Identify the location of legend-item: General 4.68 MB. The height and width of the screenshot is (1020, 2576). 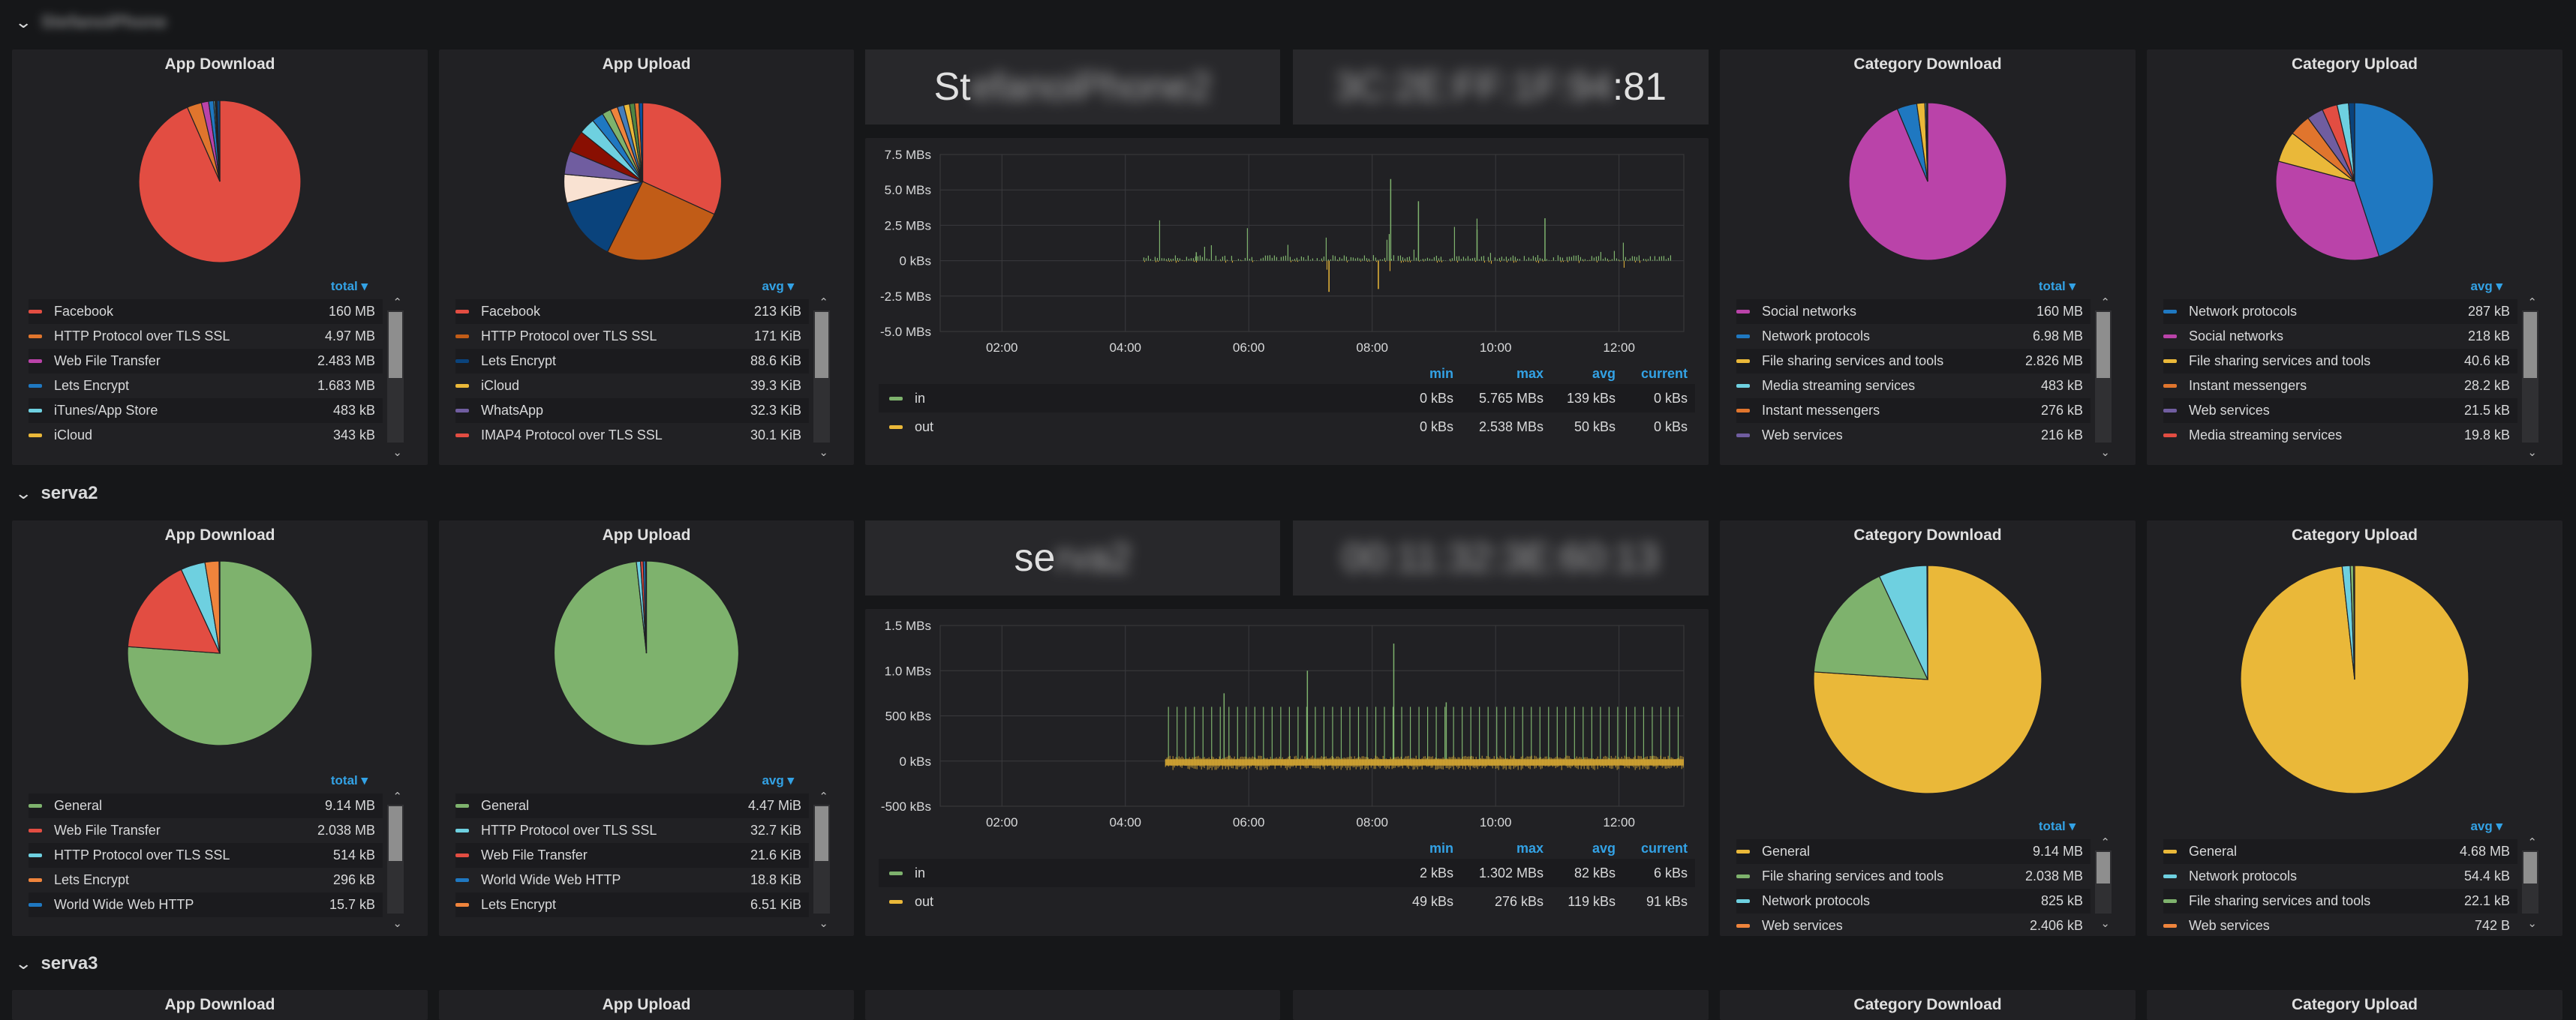
(2340, 851).